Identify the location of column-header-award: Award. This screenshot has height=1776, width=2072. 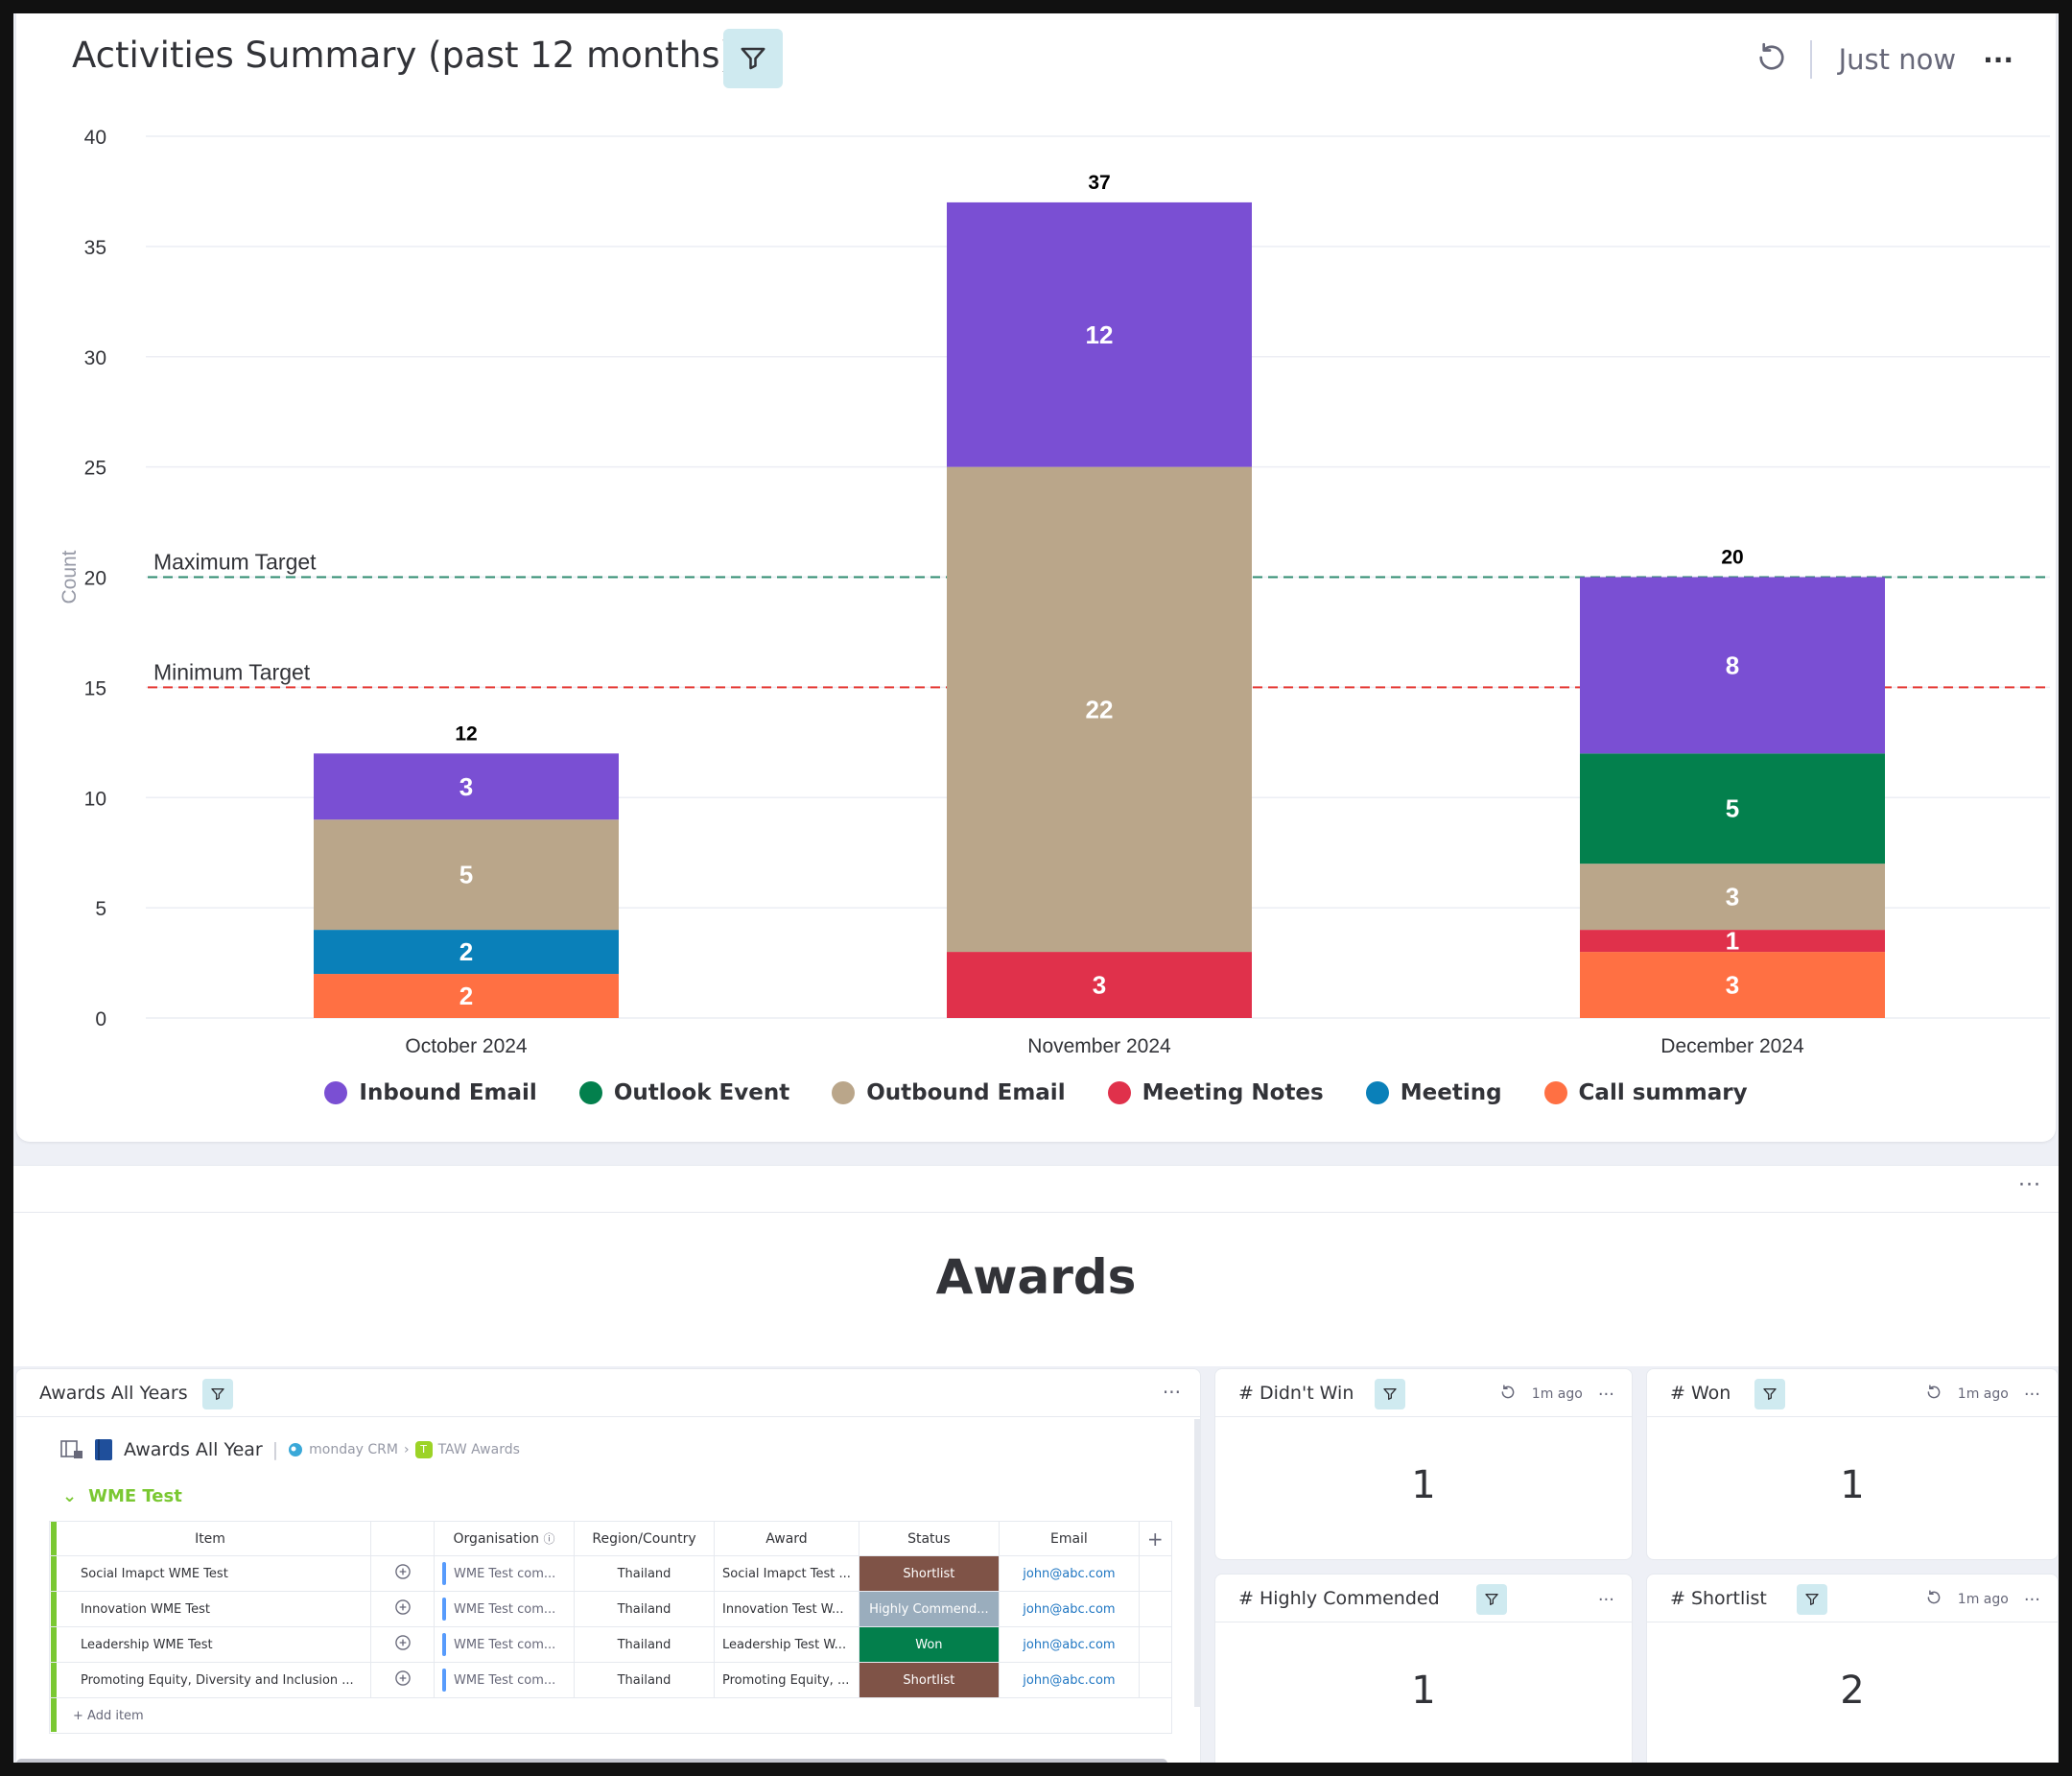
(786, 1539).